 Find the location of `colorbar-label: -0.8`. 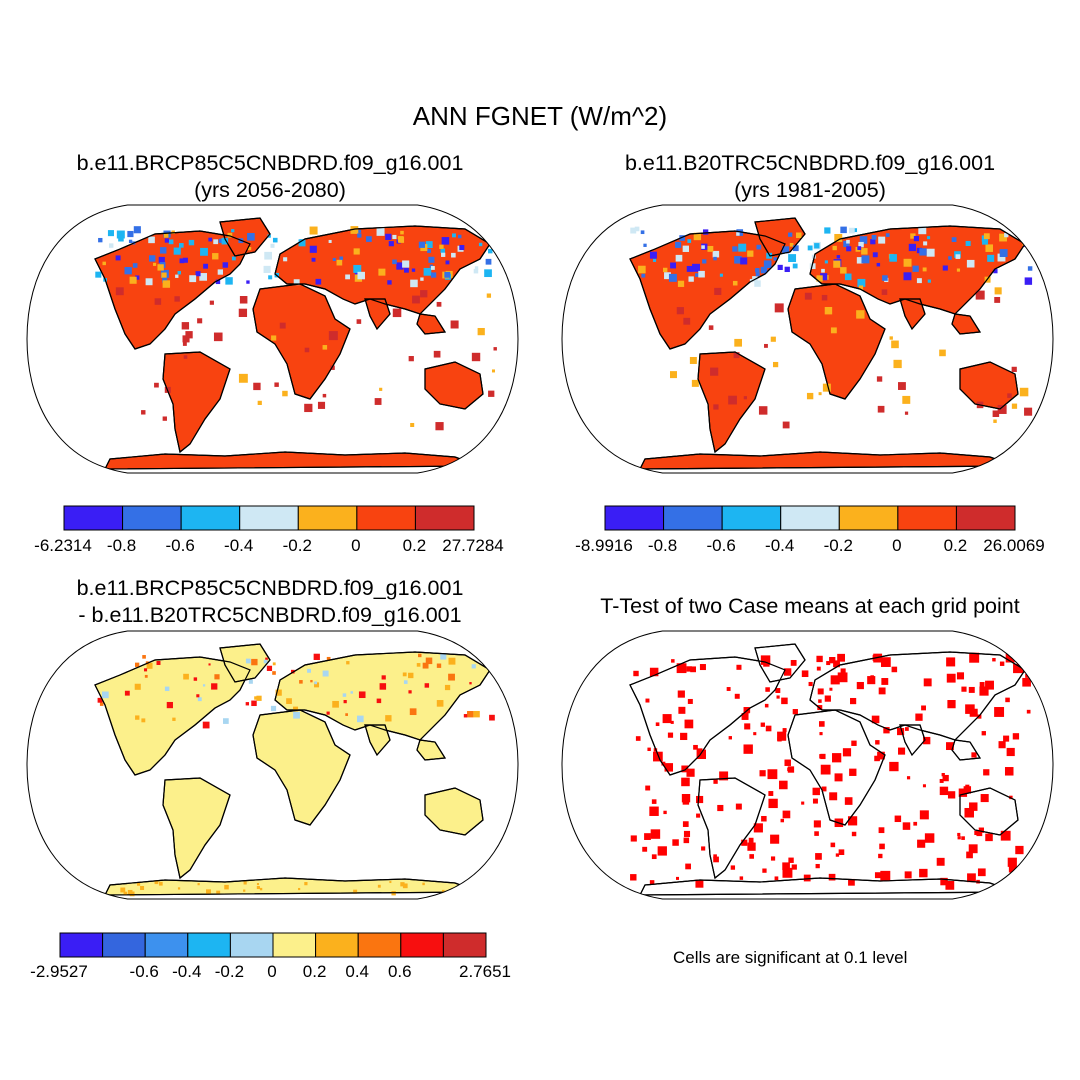

colorbar-label: -0.8 is located at coordinates (662, 545).